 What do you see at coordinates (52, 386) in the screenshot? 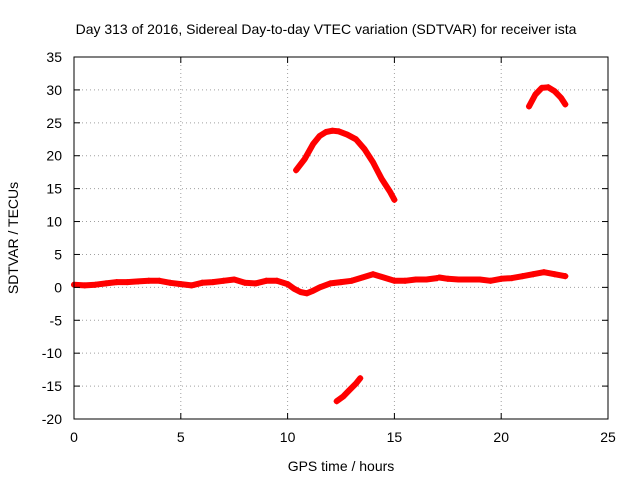
I see `y-tick-label: -15` at bounding box center [52, 386].